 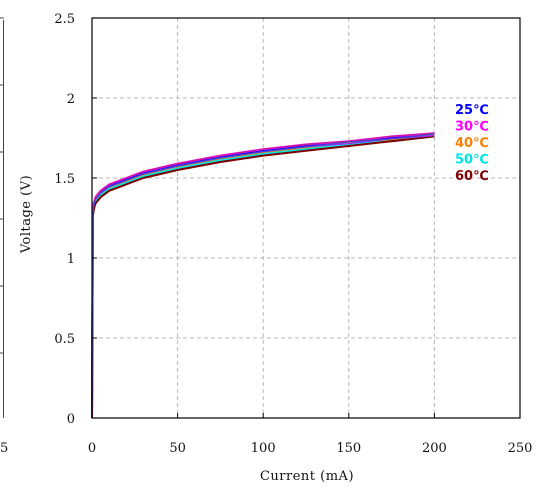 I want to click on legend: 25℃ 30℃40℃ 50℃60℃, so click(x=472, y=143).